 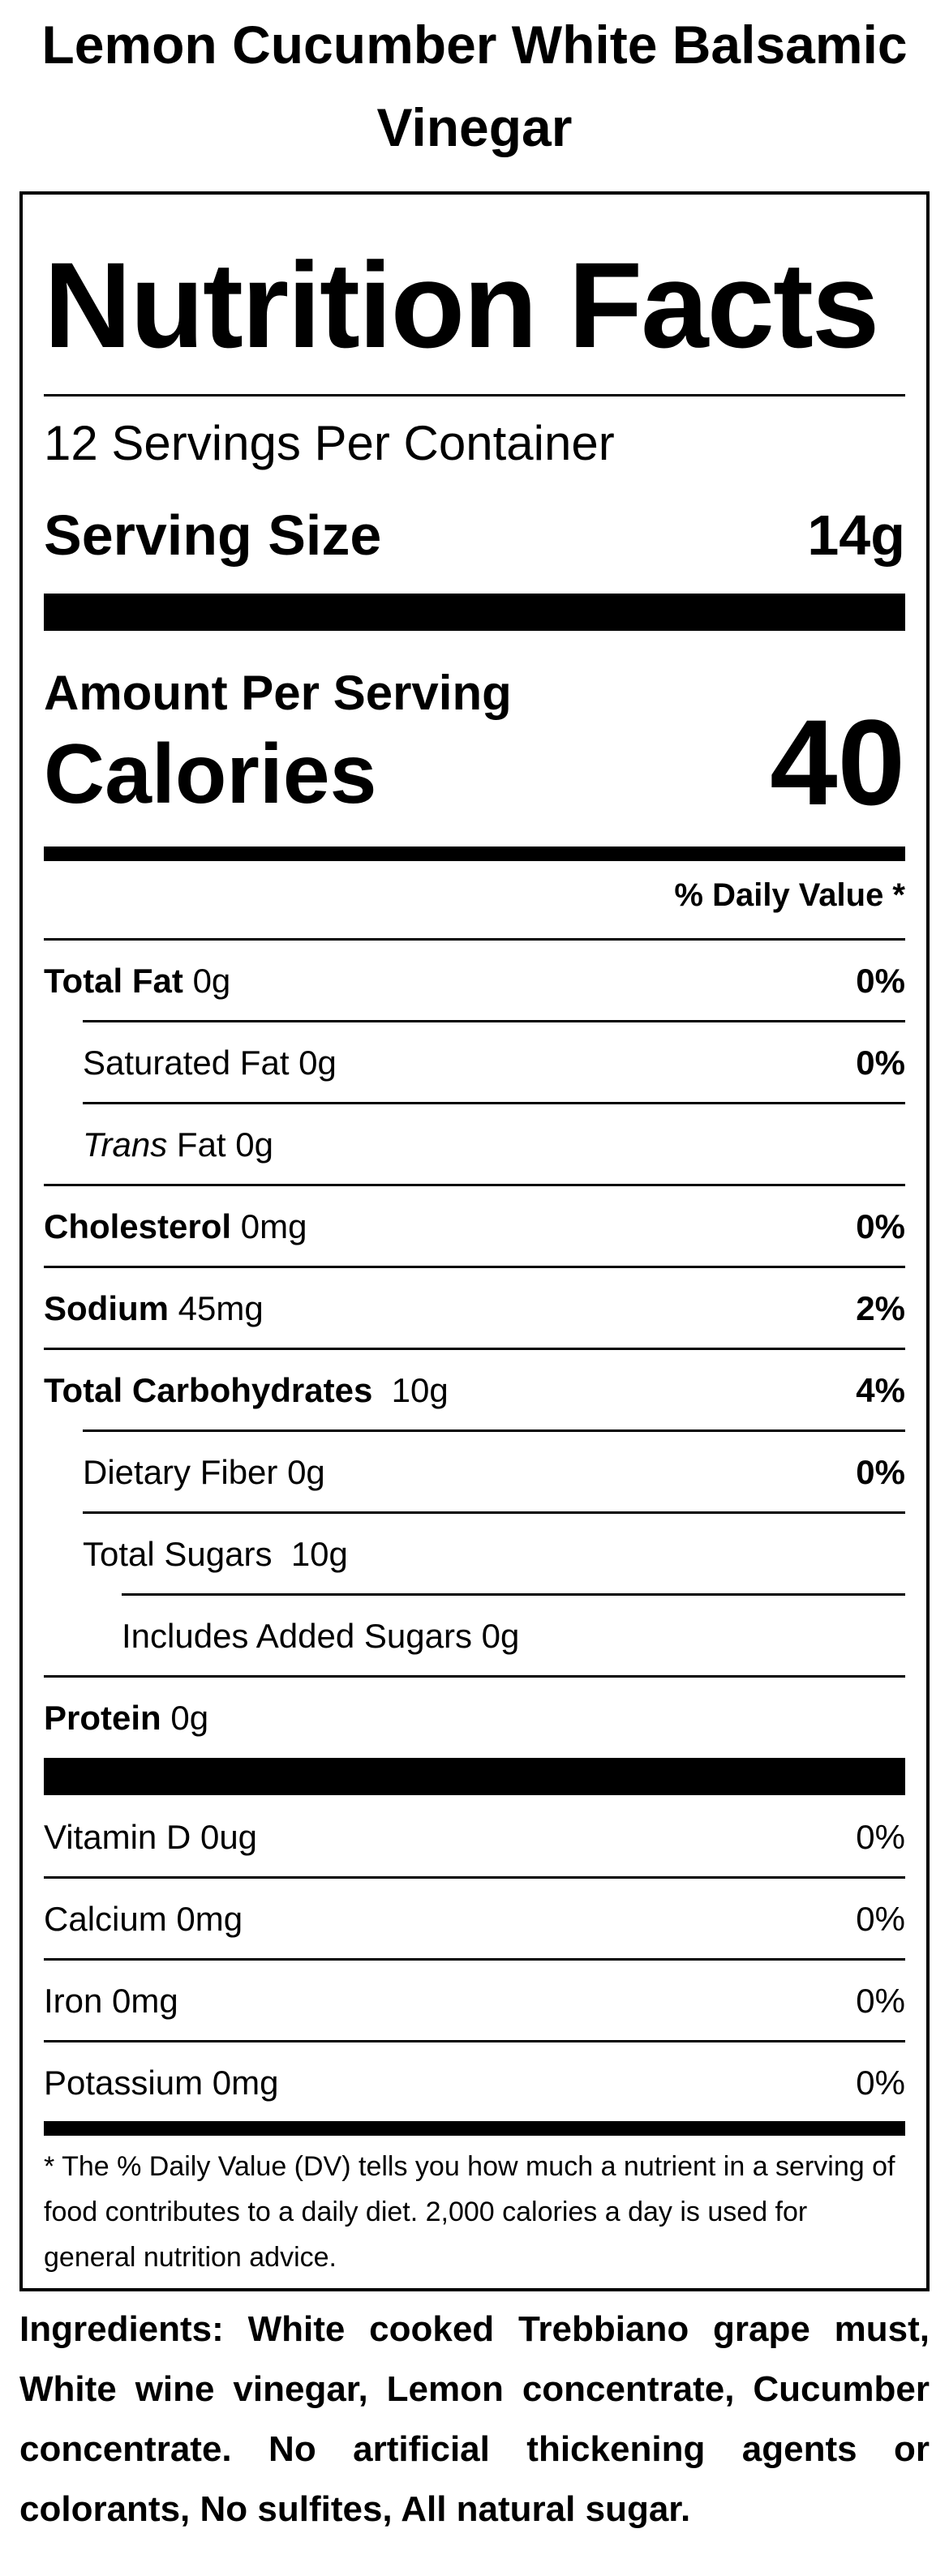 I want to click on nutrient-row-added-sugars: Includes Added Sugars 0g, so click(x=474, y=1636).